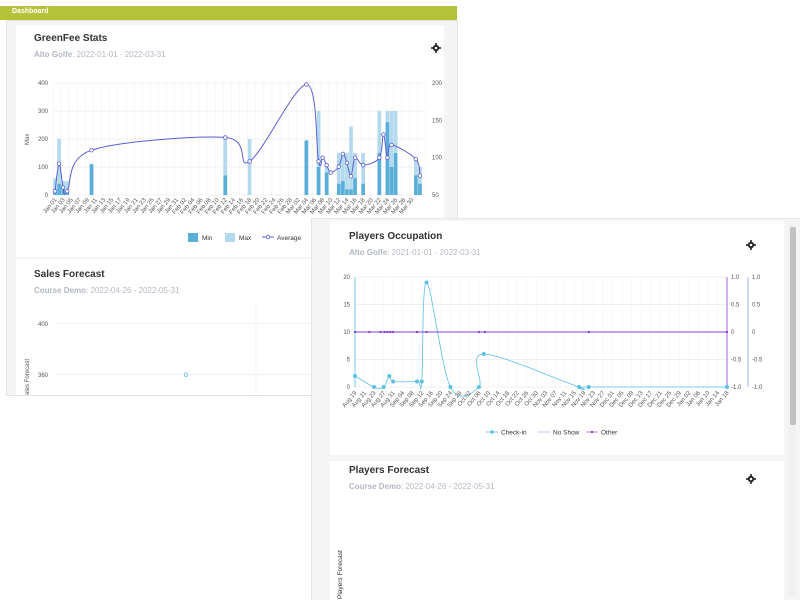  I want to click on sales-forecast-chart: 340360400Sales Forecast, so click(170, 349).